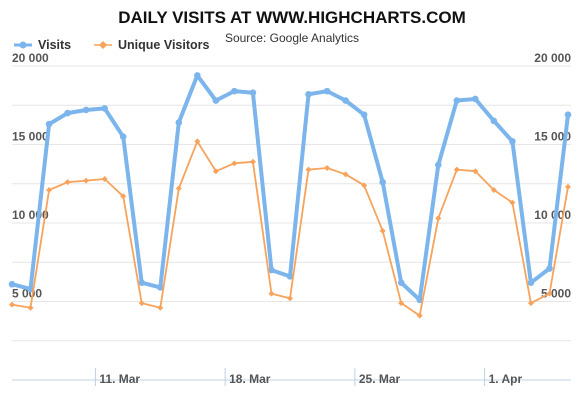 The width and height of the screenshot is (584, 400). Describe the element at coordinates (380, 379) in the screenshot. I see `x-tick-label: 25. Mar` at that location.